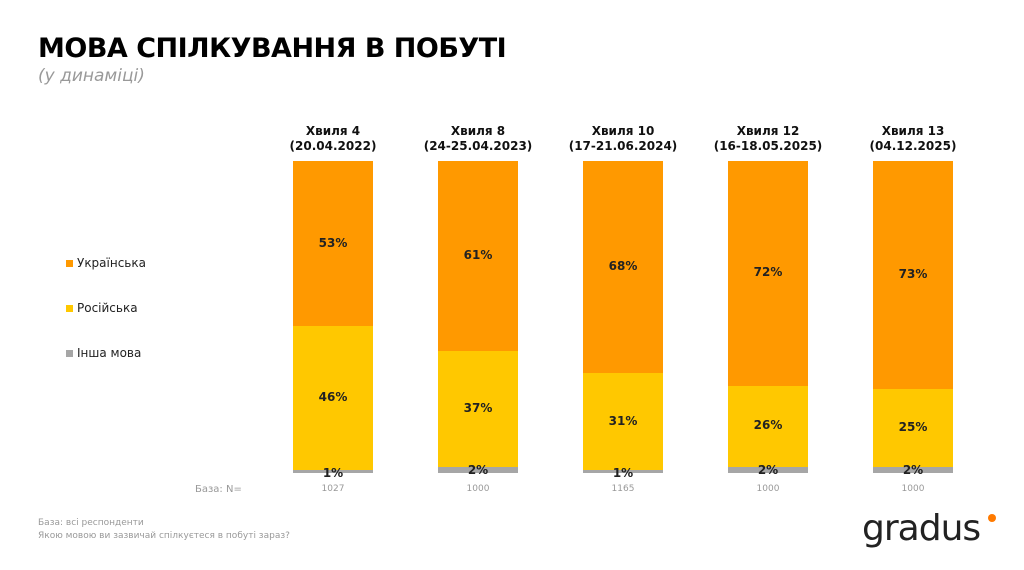 Image resolution: width=1024 pixels, height=570 pixels. What do you see at coordinates (921, 528) in the screenshot?
I see `gradus-logo: gradus` at bounding box center [921, 528].